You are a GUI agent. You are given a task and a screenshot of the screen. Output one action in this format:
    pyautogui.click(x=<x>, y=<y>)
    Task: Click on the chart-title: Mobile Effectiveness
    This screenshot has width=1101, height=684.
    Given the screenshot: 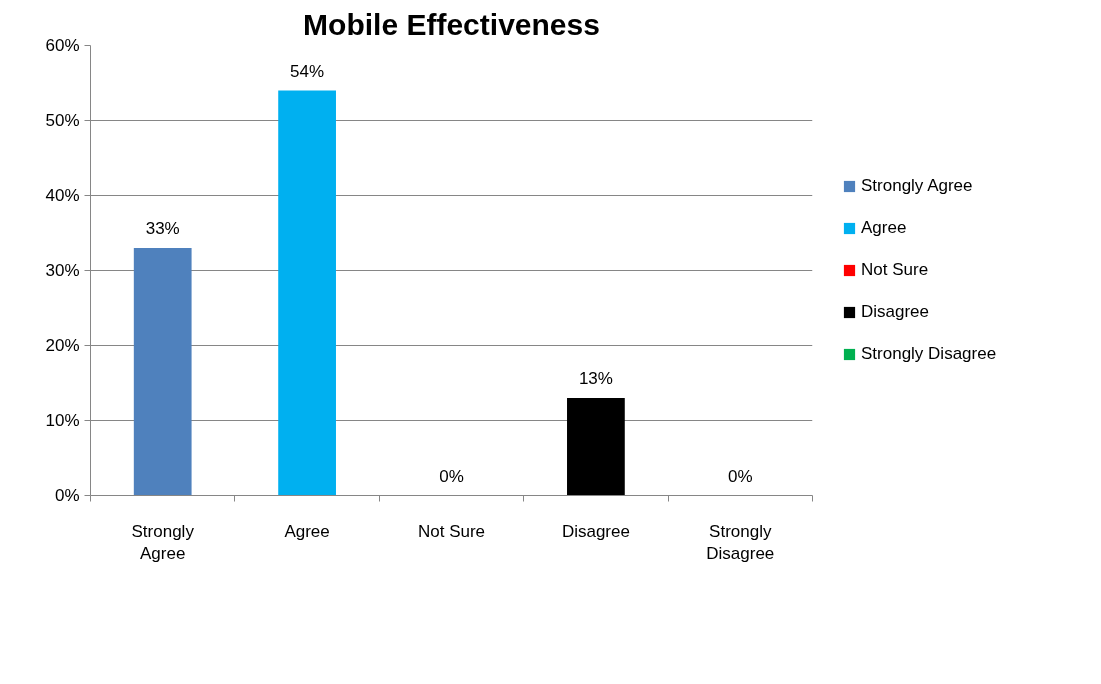 What is the action you would take?
    pyautogui.click(x=451, y=24)
    